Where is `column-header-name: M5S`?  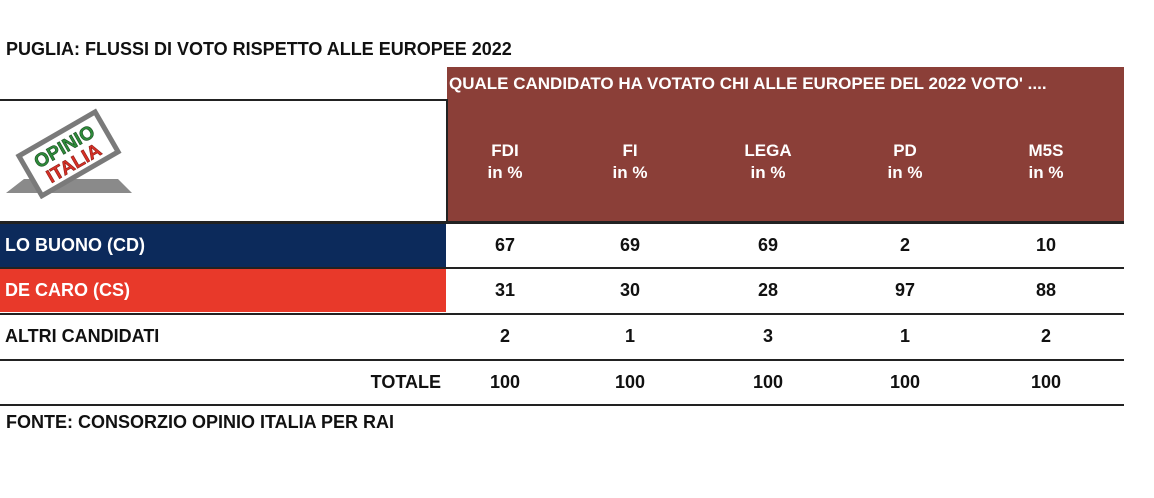
column-header-name: M5S is located at coordinates (1046, 150).